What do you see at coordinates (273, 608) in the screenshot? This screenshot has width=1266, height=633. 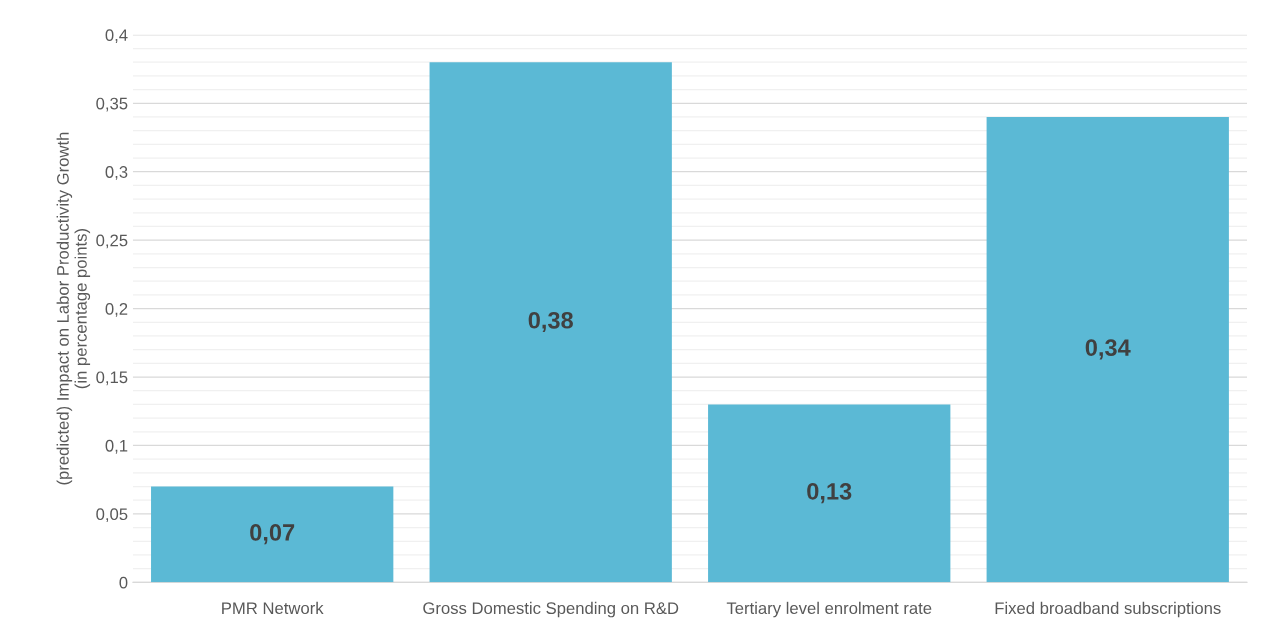 I see `x-tick-label: PMR Network` at bounding box center [273, 608].